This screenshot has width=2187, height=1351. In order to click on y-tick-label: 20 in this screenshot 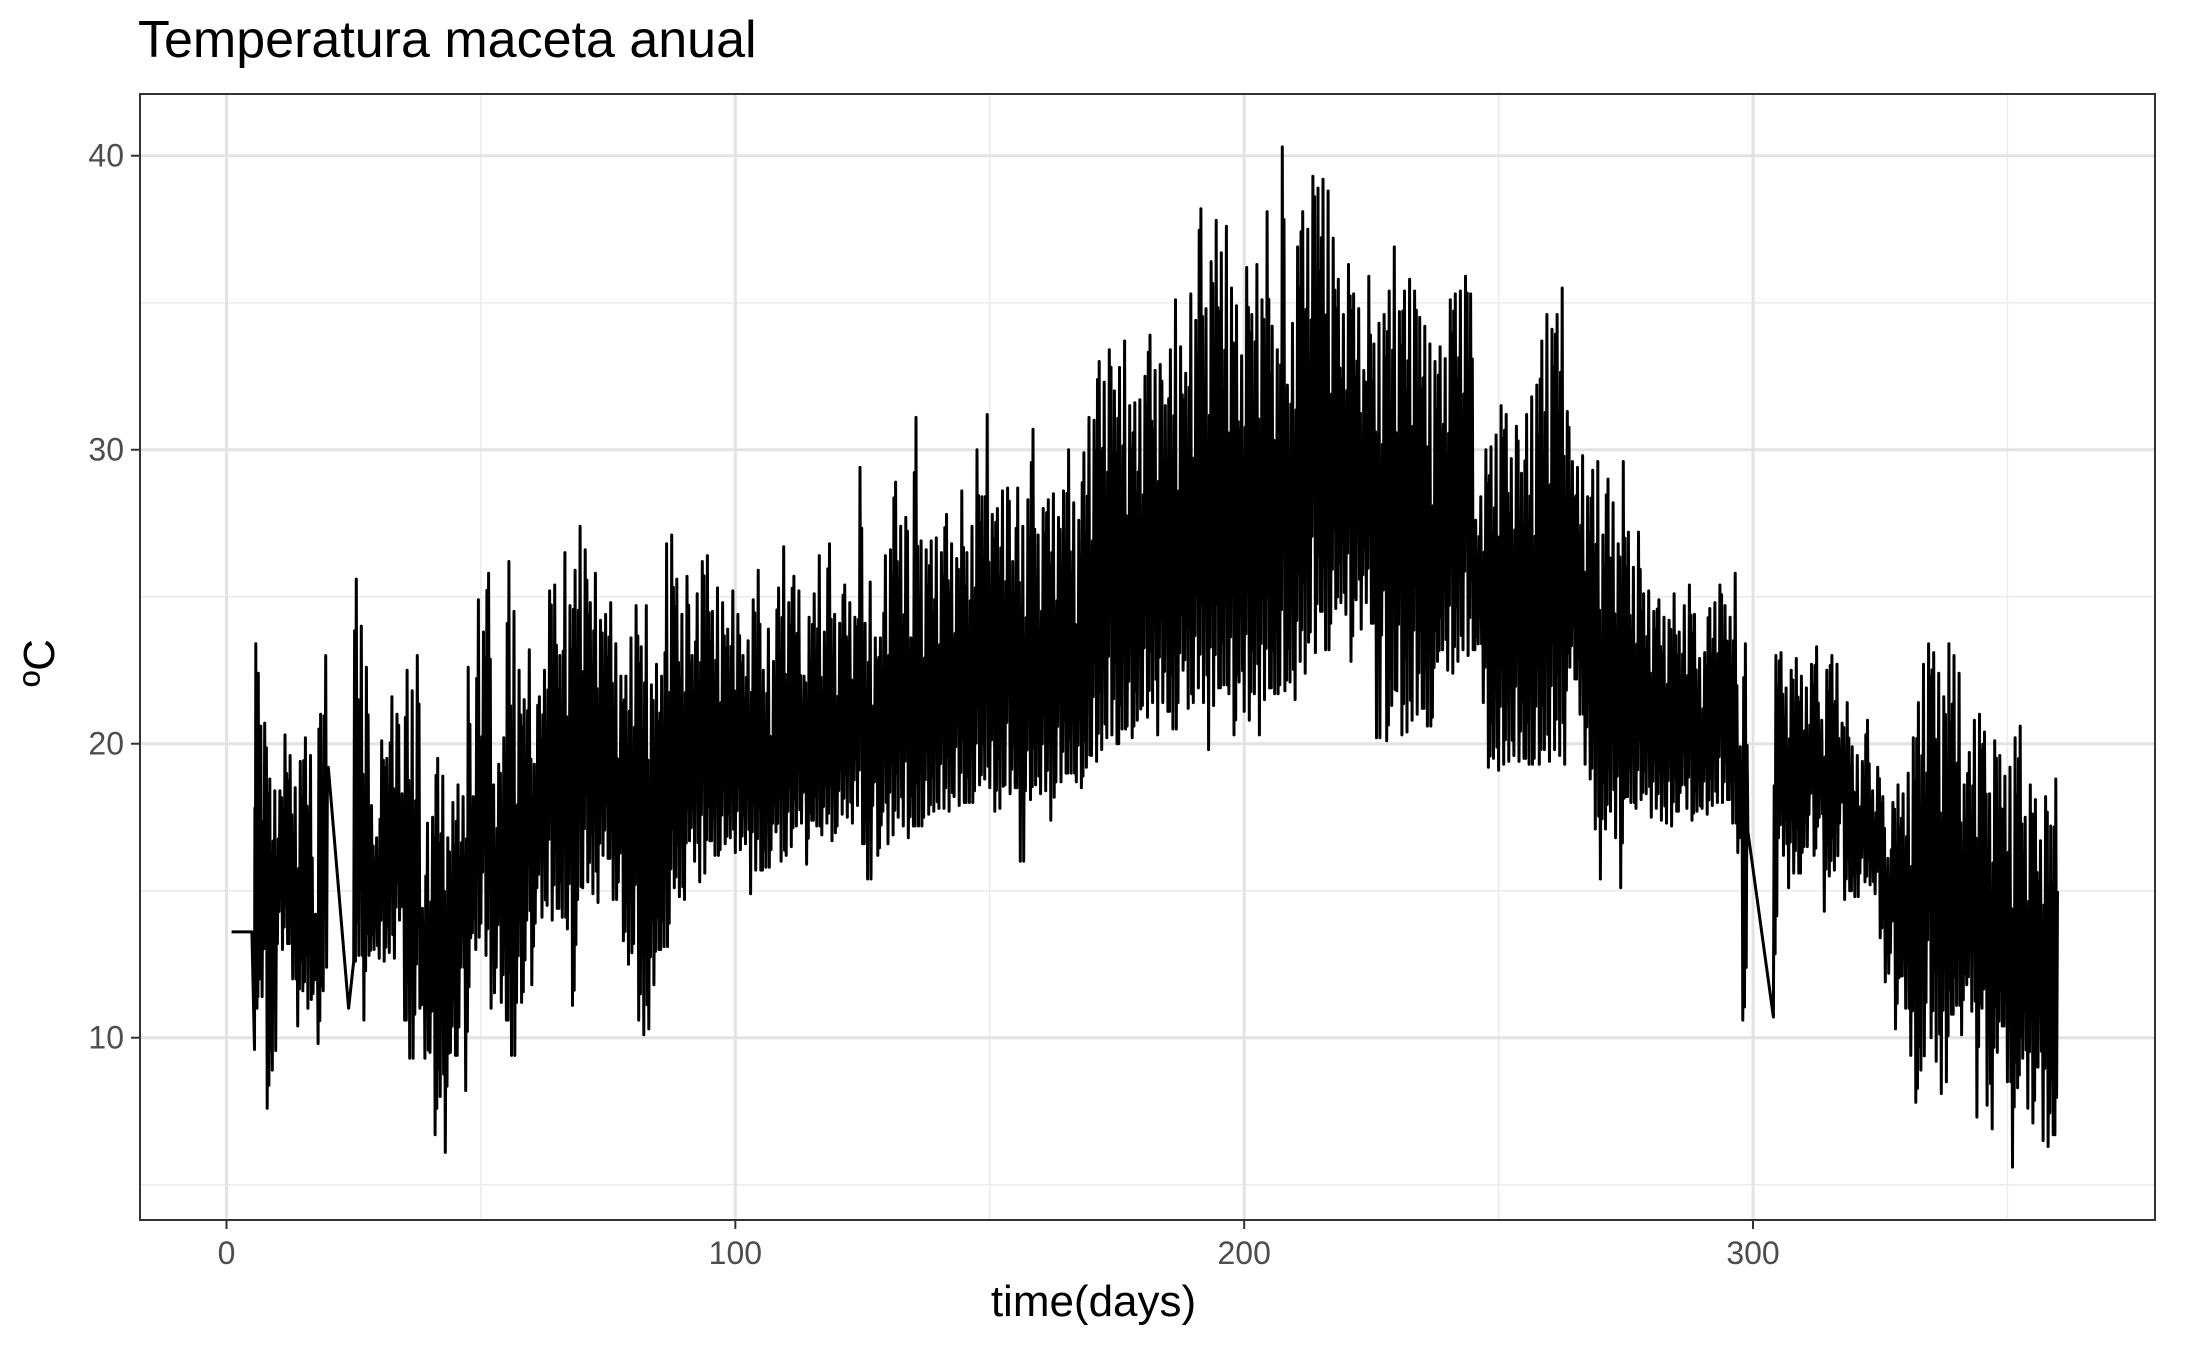, I will do `click(106, 744)`.